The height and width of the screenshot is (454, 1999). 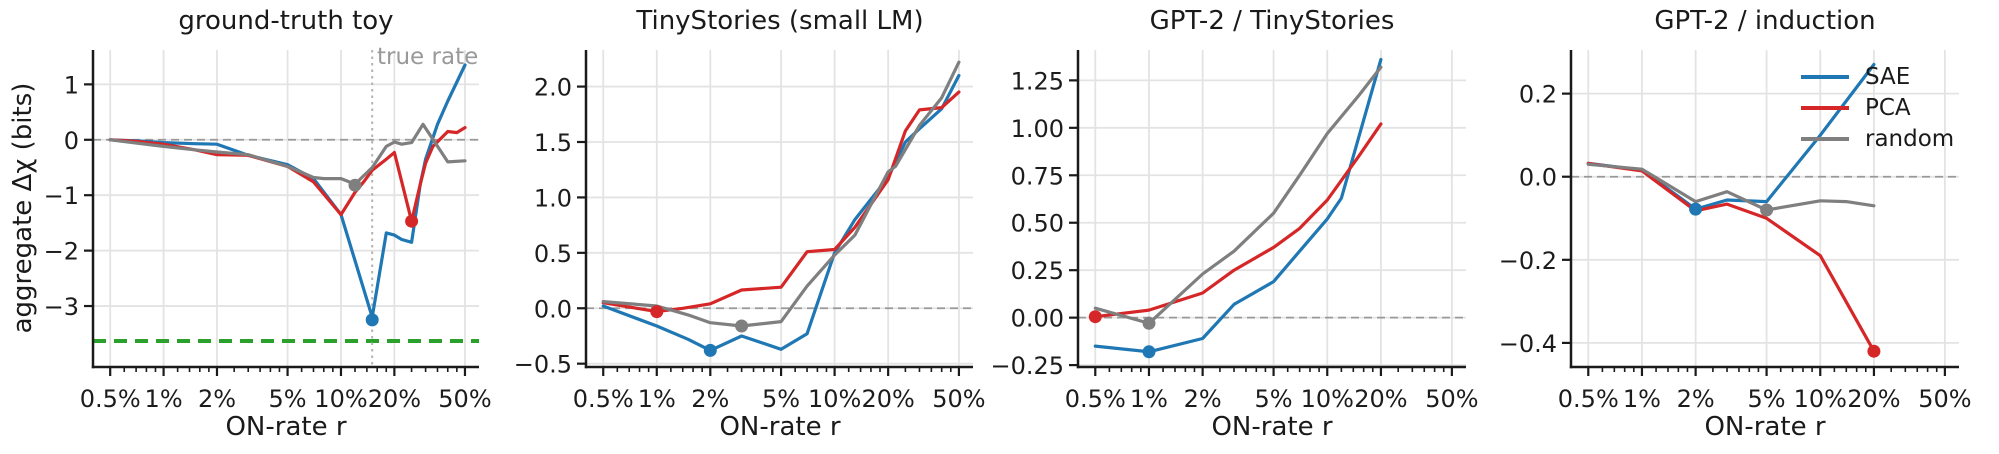 I want to click on y-tick-label: −3, so click(x=61, y=307).